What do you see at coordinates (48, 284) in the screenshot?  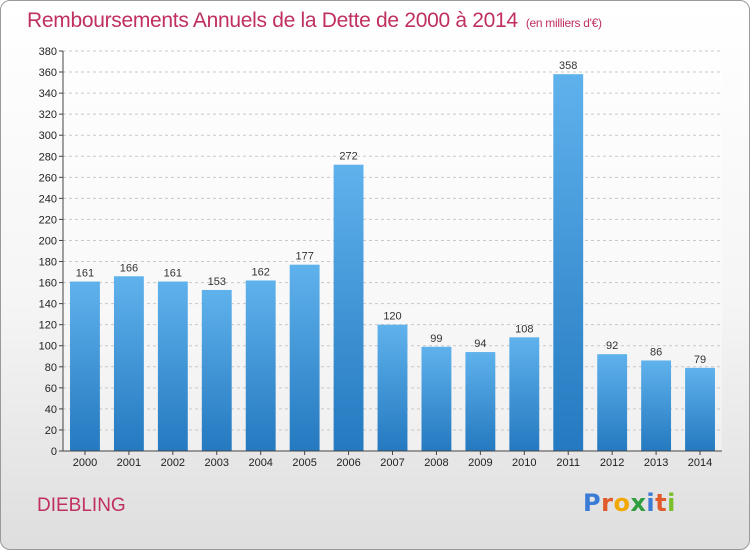 I see `y-tick-label: 160` at bounding box center [48, 284].